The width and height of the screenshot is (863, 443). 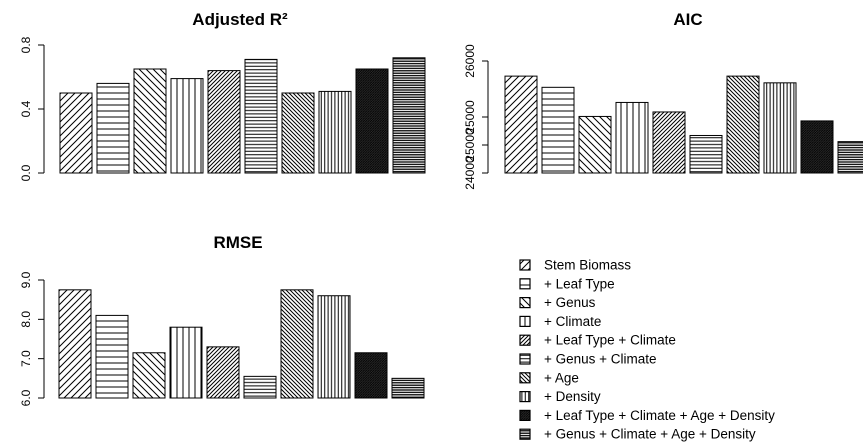 I want to click on legend-label: + Genus, so click(x=570, y=302).